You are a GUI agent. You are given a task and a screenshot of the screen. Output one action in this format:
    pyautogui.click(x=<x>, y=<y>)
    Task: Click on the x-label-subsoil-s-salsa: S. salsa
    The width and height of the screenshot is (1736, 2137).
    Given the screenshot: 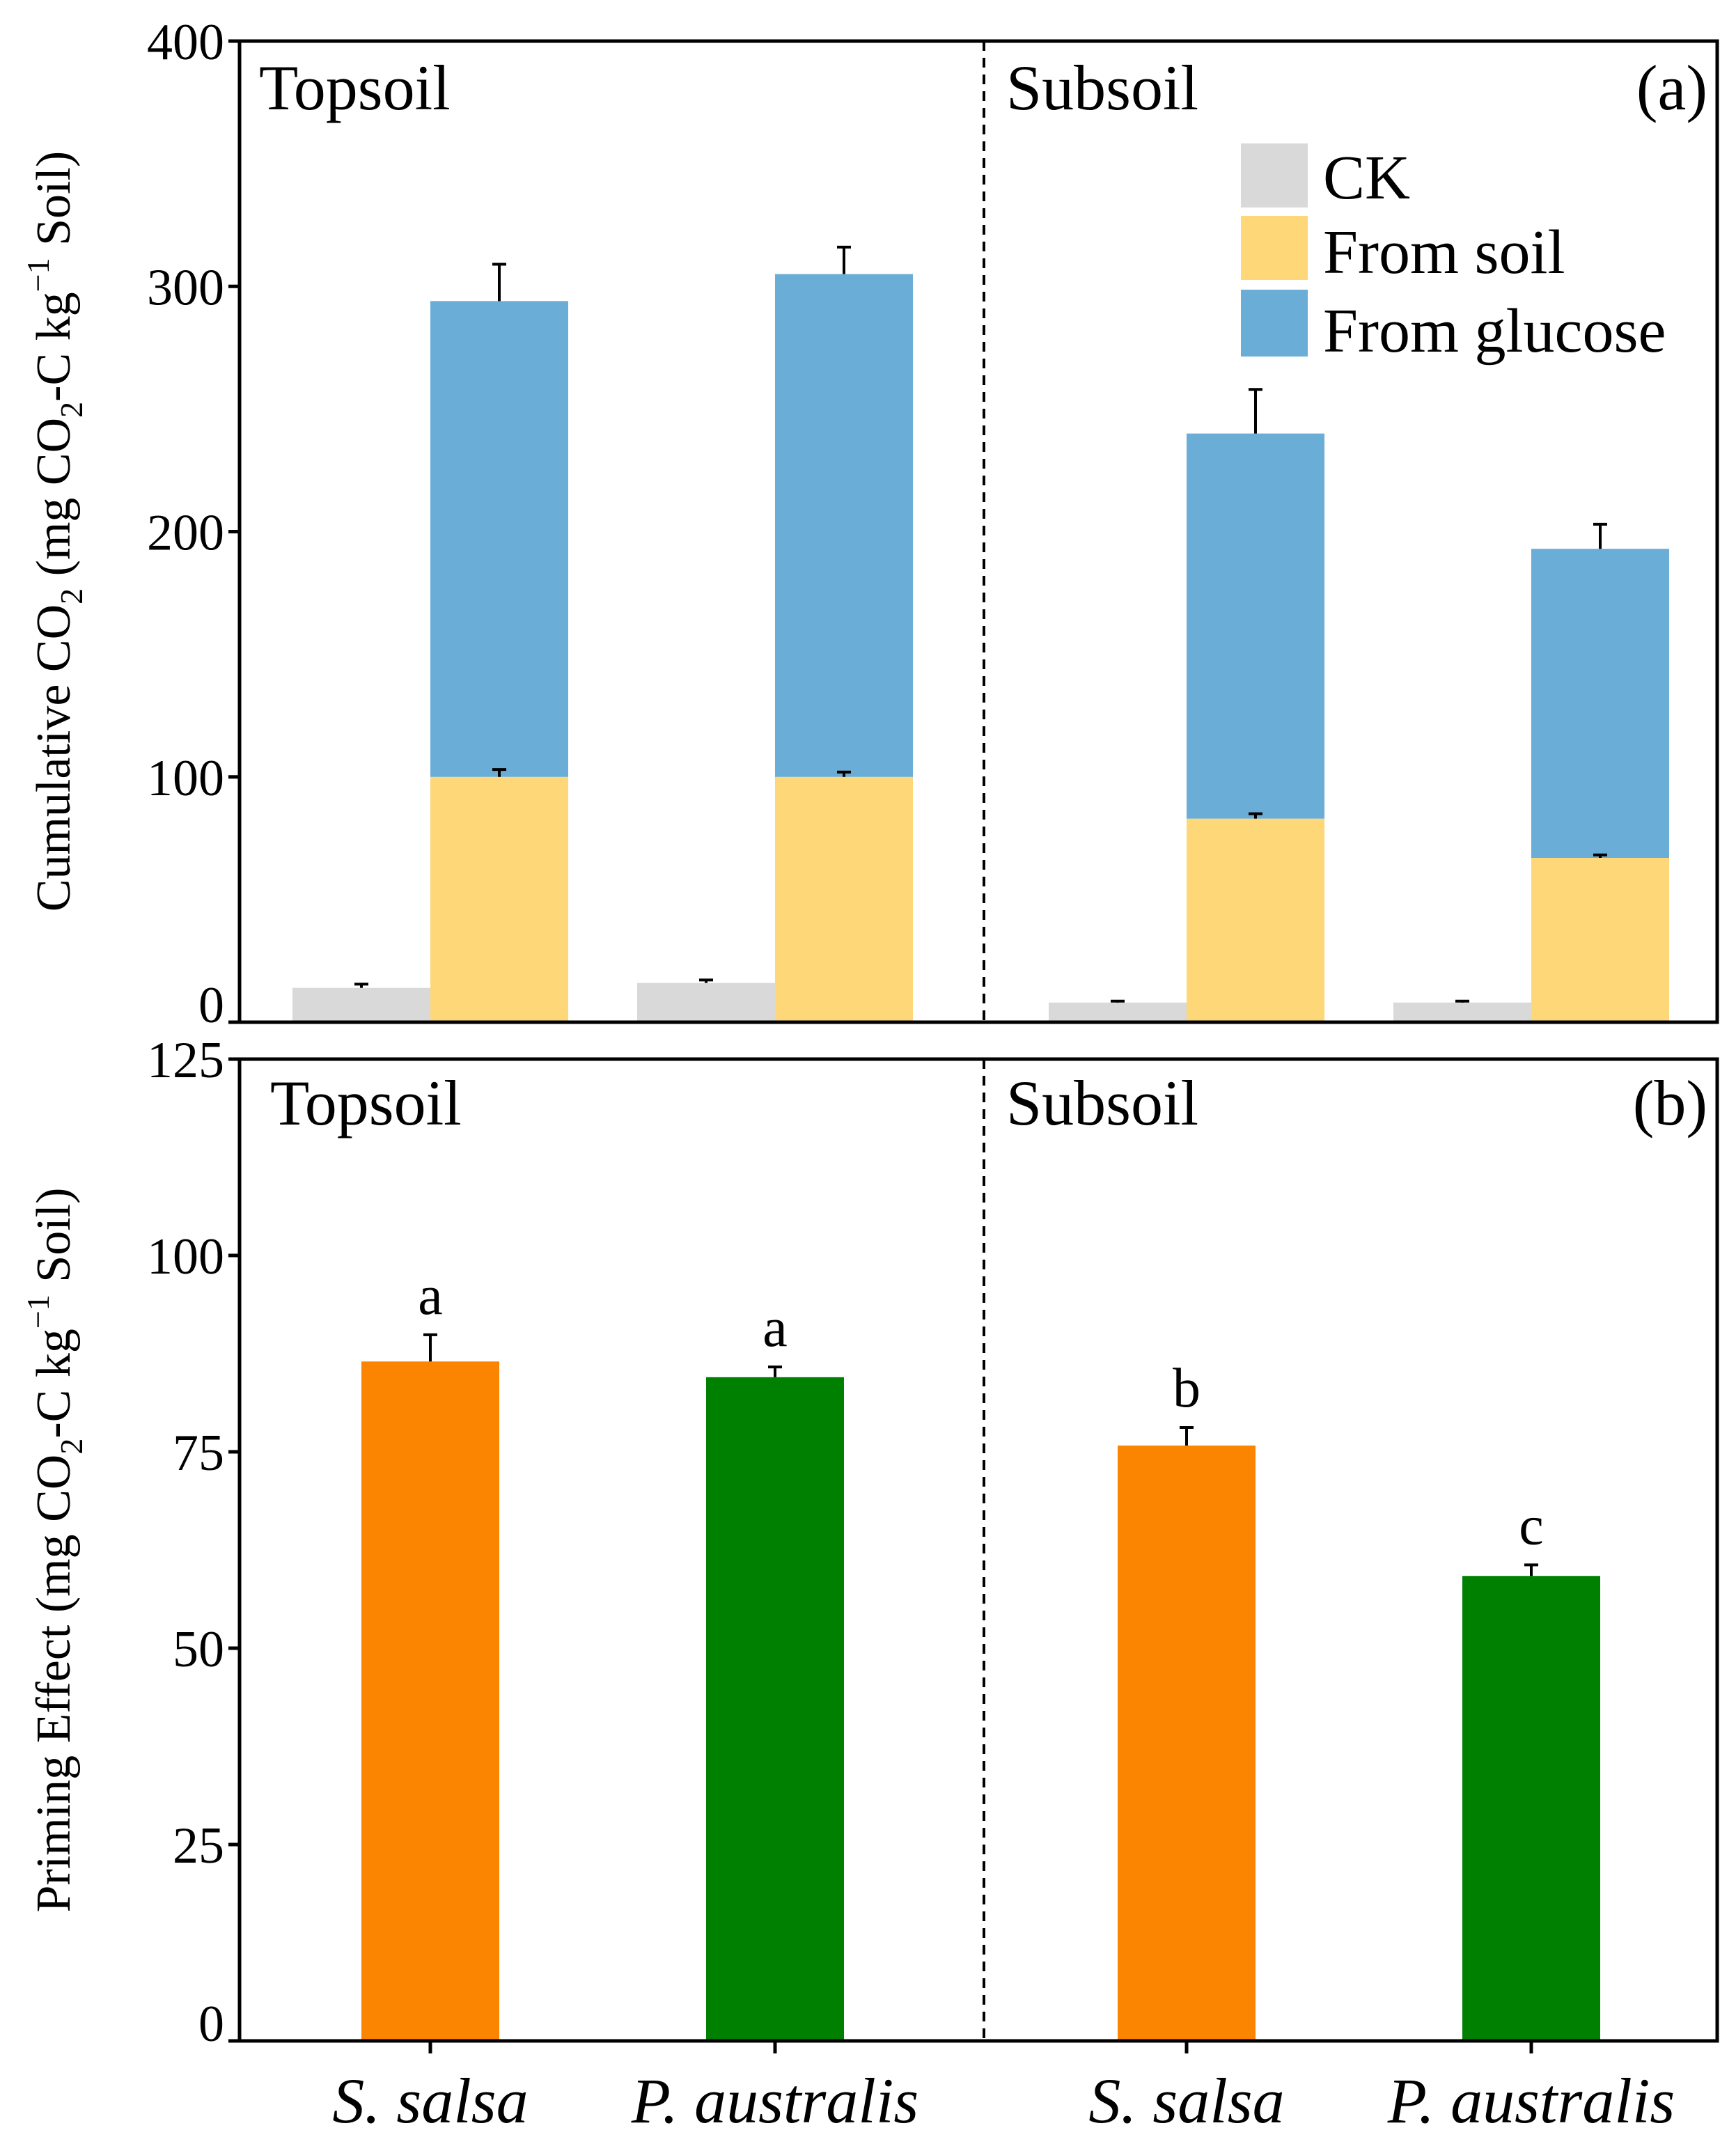 What is the action you would take?
    pyautogui.click(x=1186, y=2100)
    